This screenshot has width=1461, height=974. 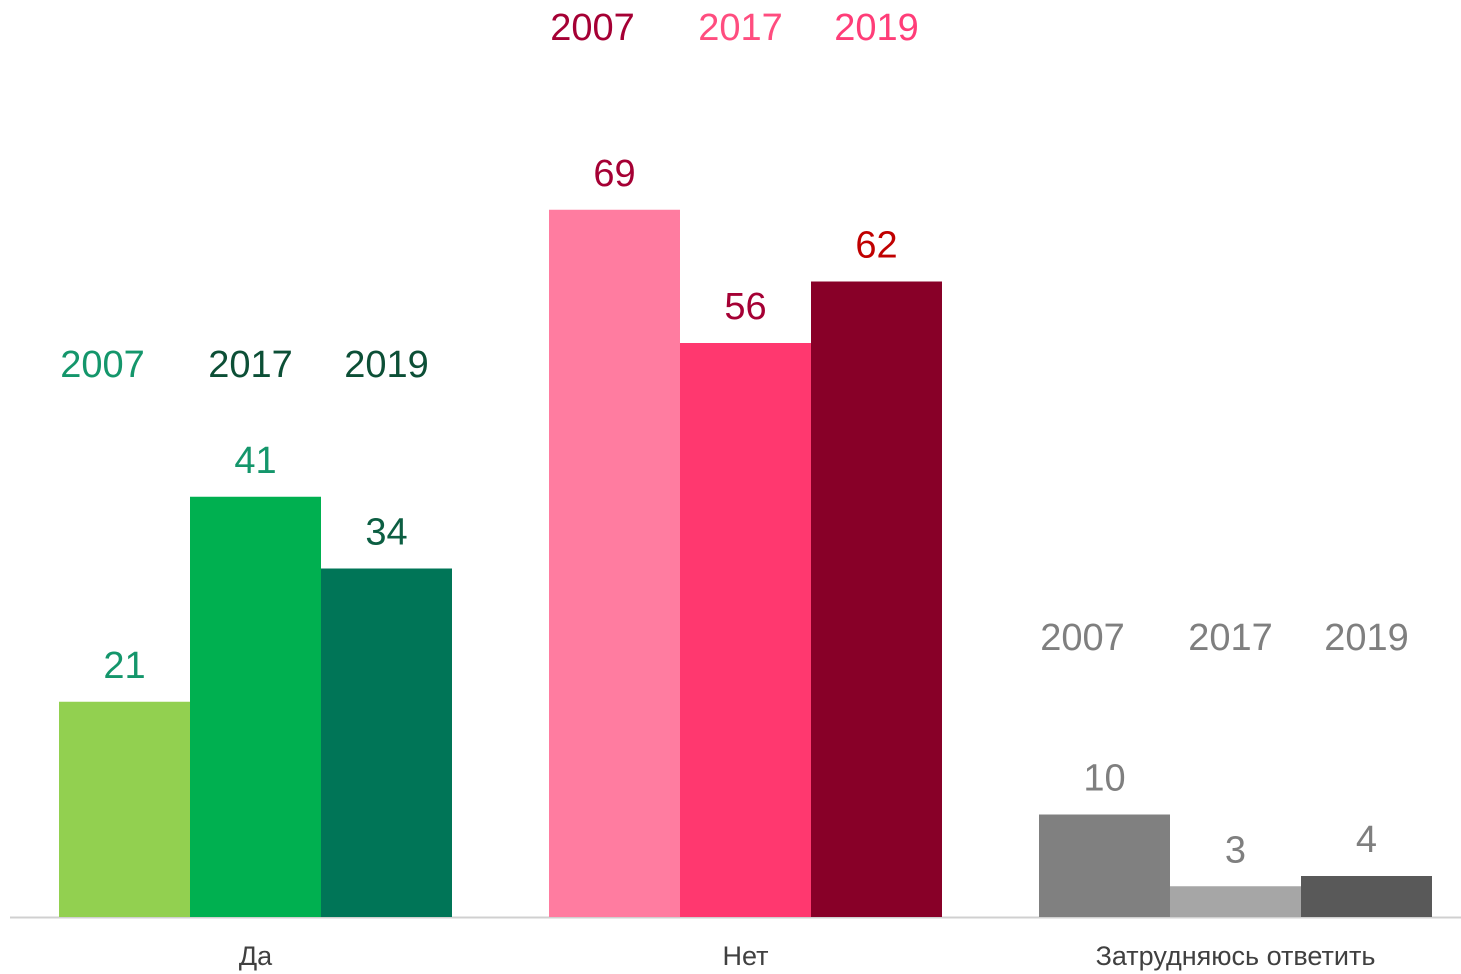 I want to click on value-label: 41, so click(x=255, y=461).